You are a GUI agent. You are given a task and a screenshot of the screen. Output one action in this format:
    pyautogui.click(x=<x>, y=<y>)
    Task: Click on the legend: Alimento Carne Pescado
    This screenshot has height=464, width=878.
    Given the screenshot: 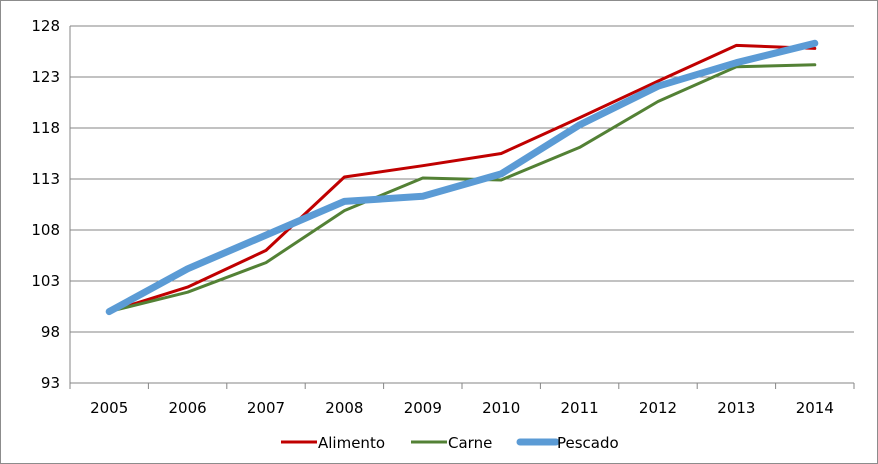 What is the action you would take?
    pyautogui.click(x=450, y=443)
    